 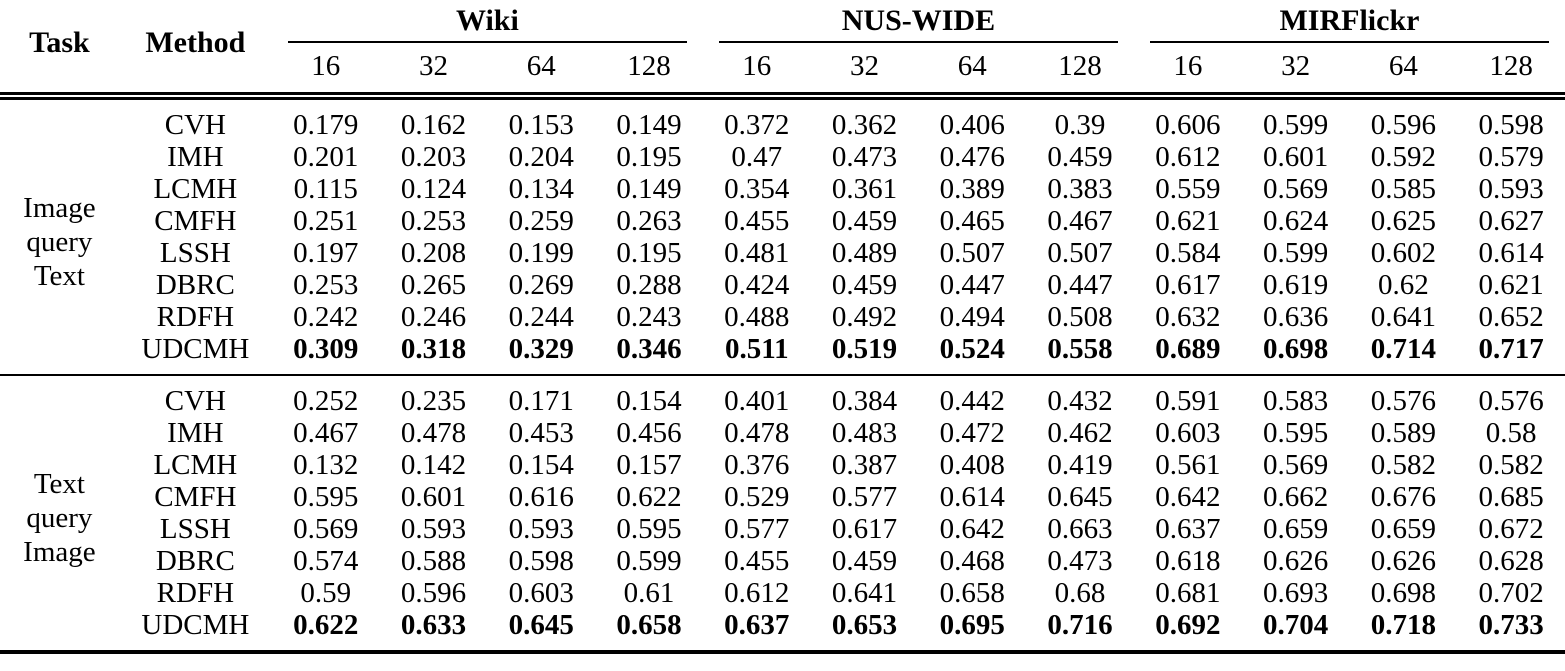 What do you see at coordinates (864, 157) in the screenshot?
I see `map-value: 0.473` at bounding box center [864, 157].